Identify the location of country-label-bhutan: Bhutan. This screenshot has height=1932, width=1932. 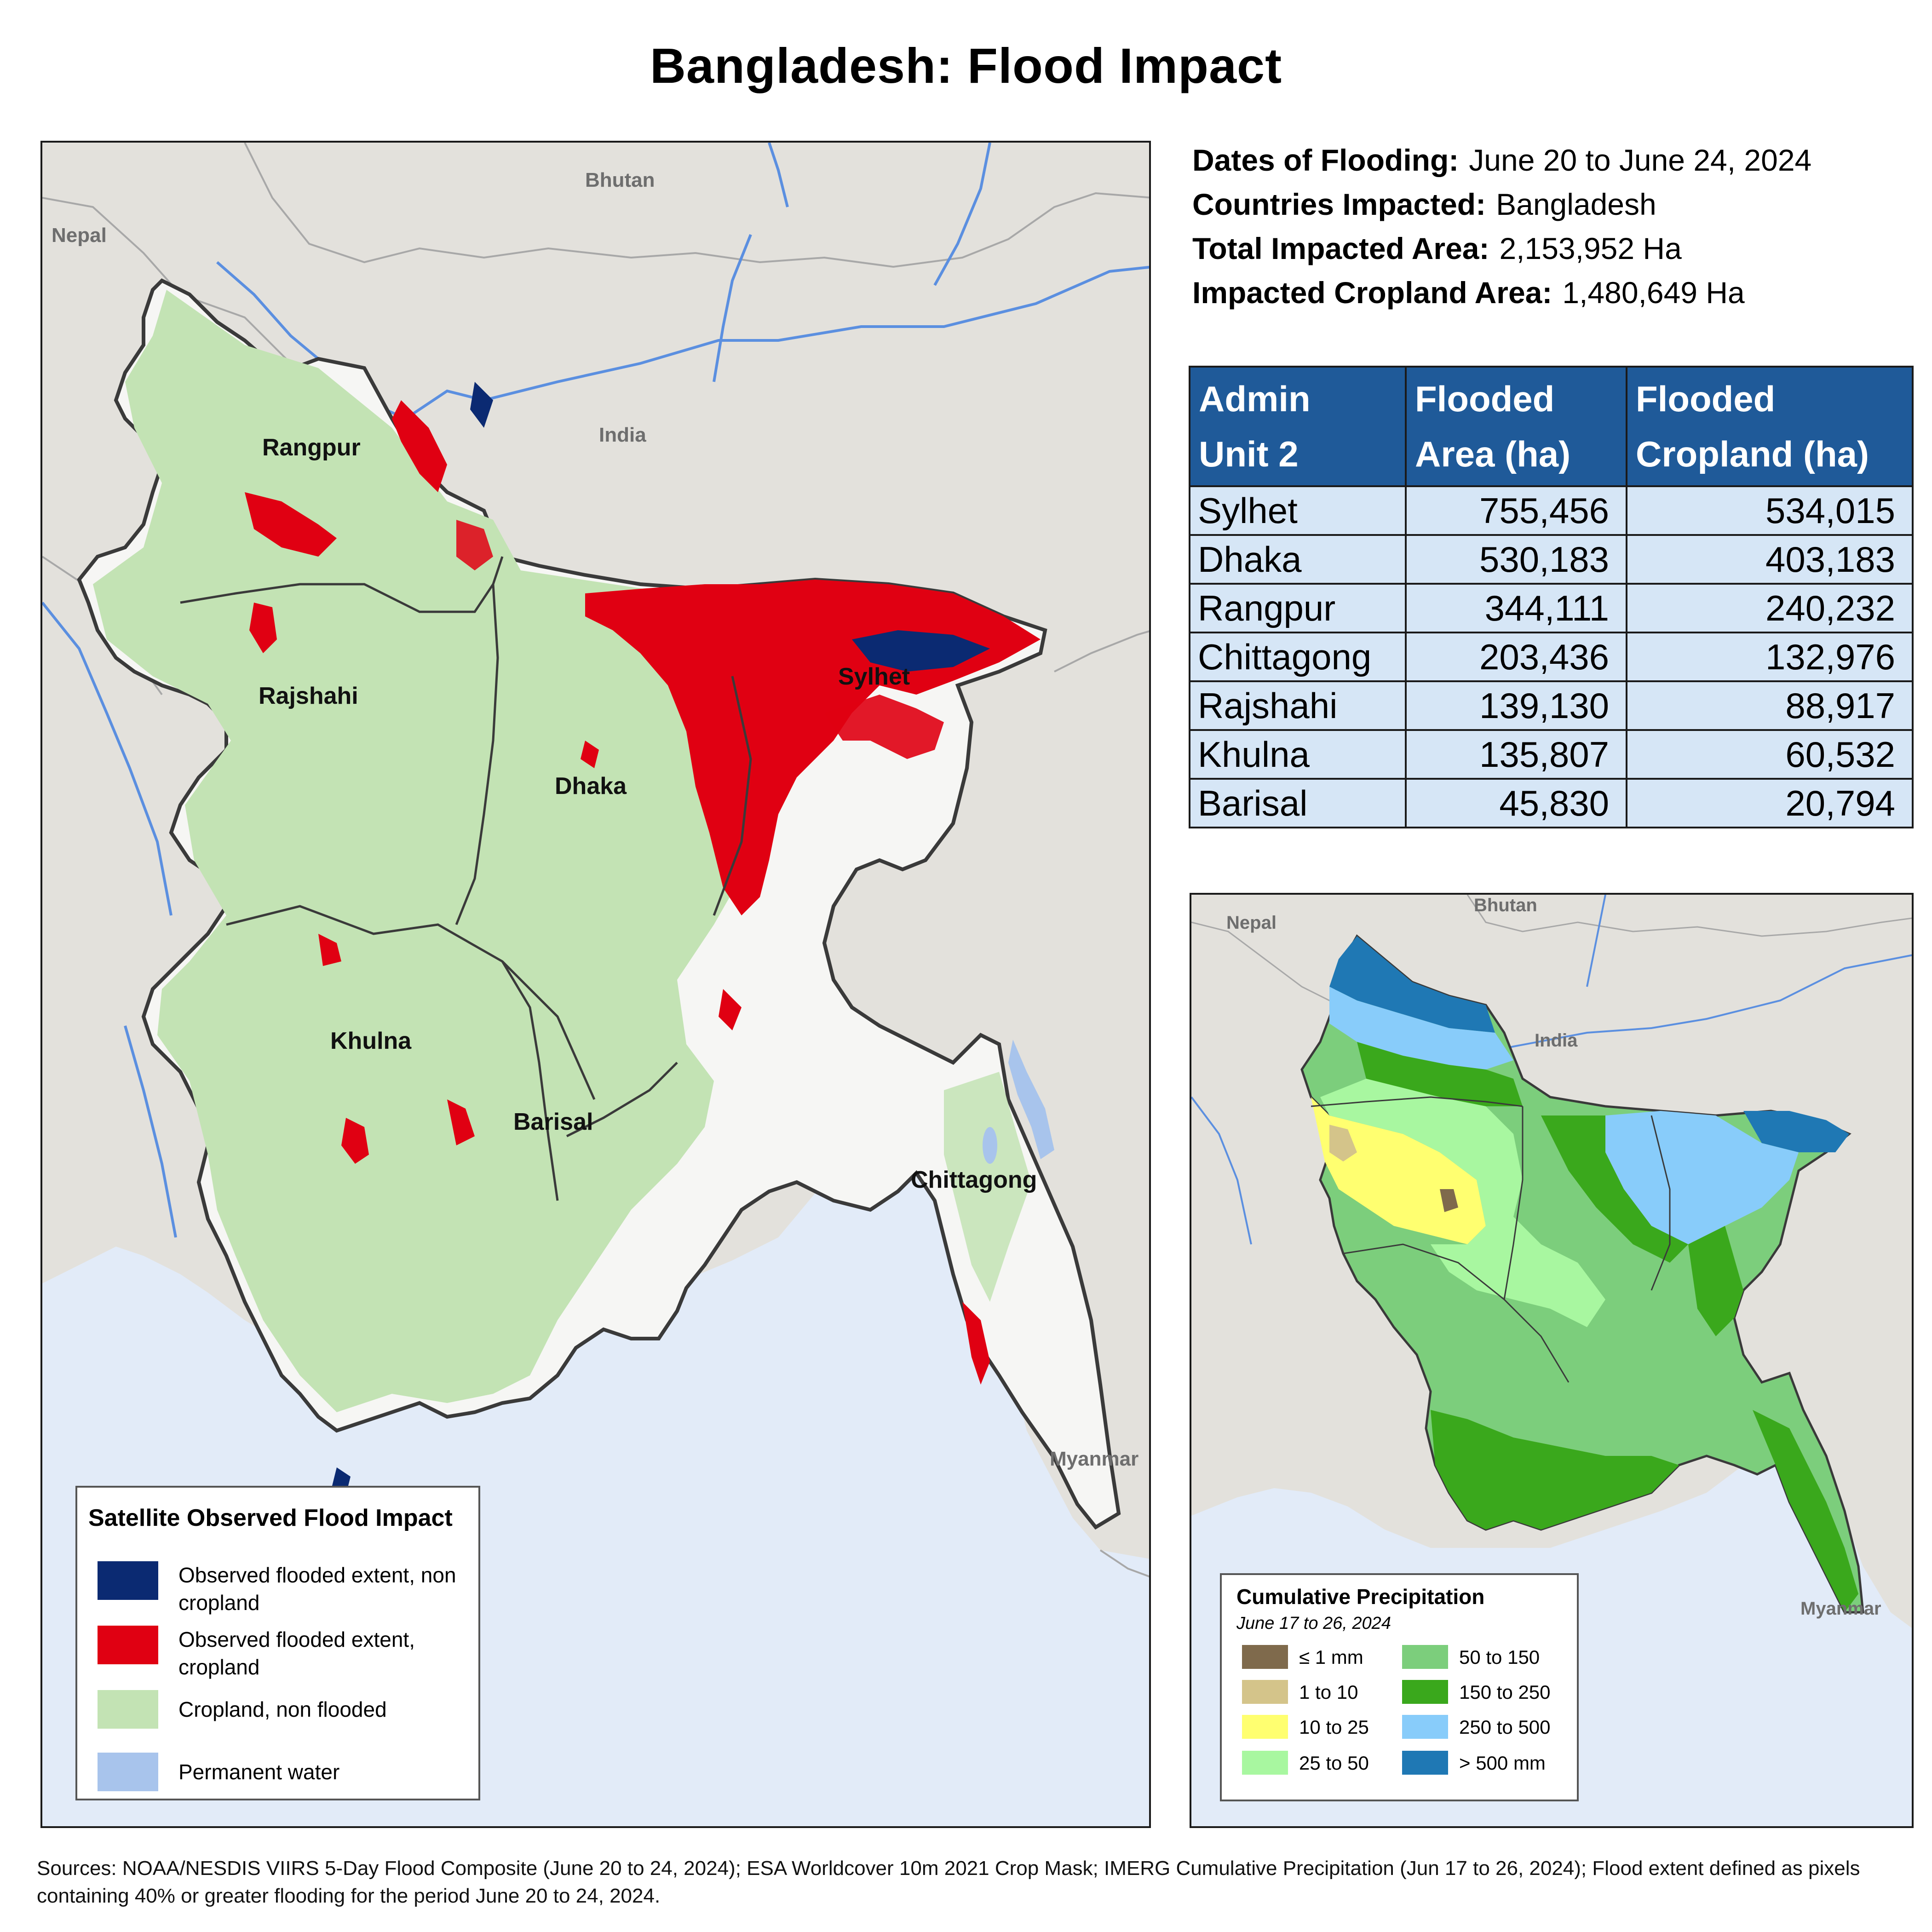
(620, 180).